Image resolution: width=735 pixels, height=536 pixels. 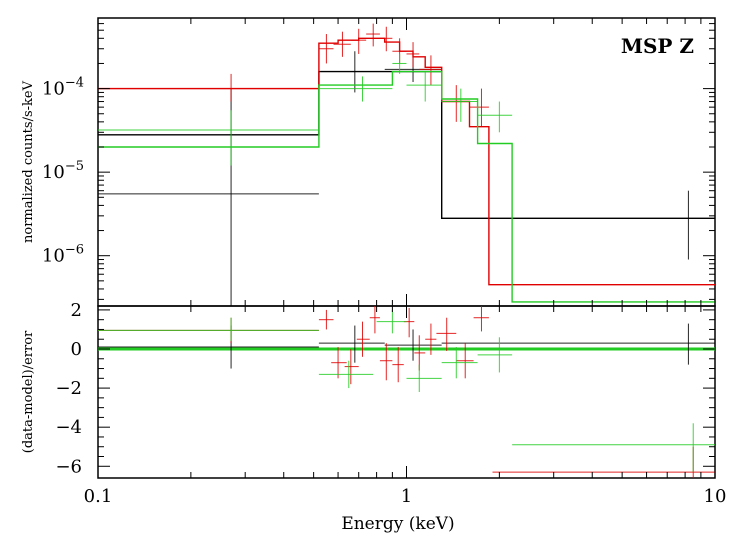 I want to click on y-tick-label: 10⁻⁵, so click(x=63, y=171).